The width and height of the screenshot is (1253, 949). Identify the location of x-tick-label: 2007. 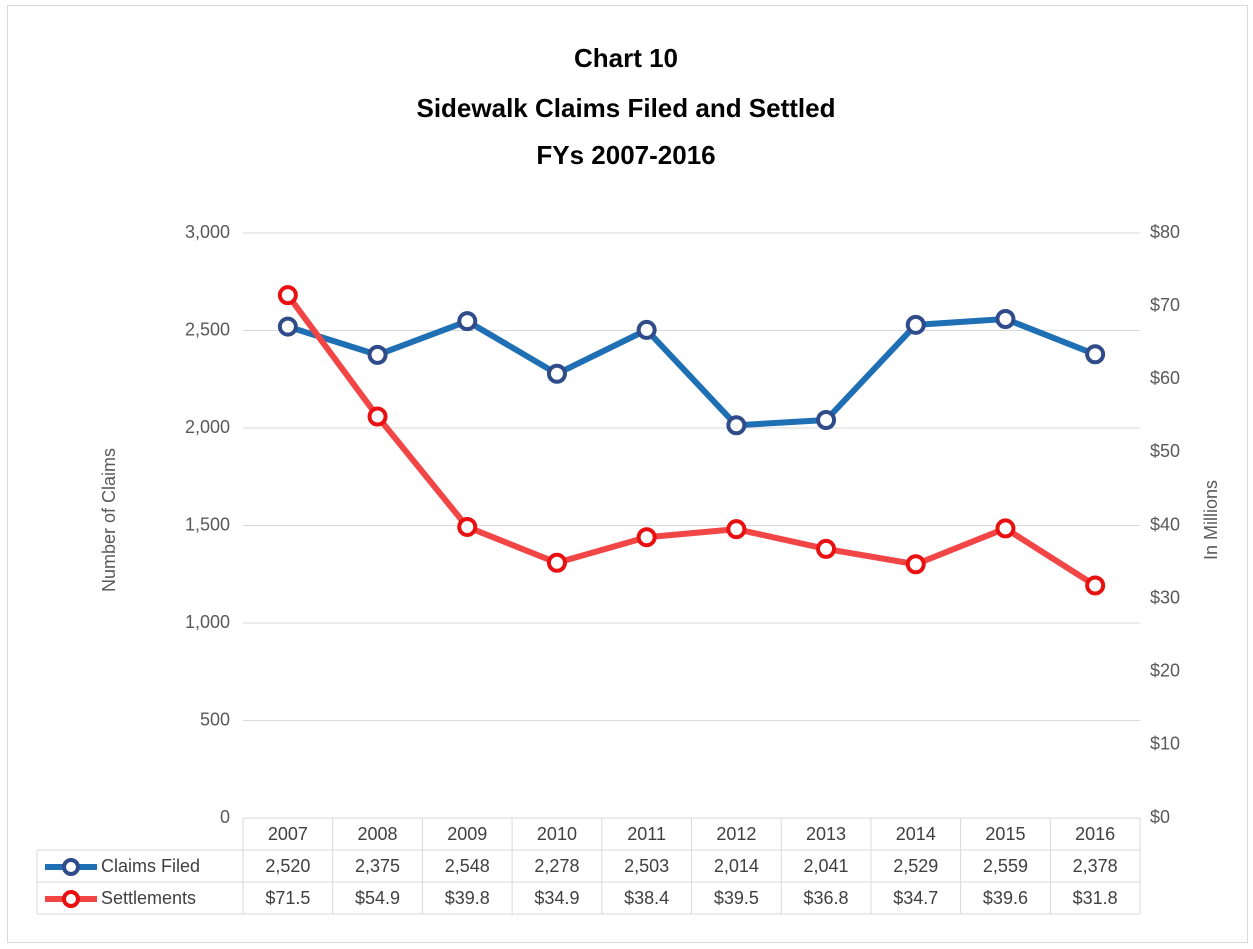
(288, 834).